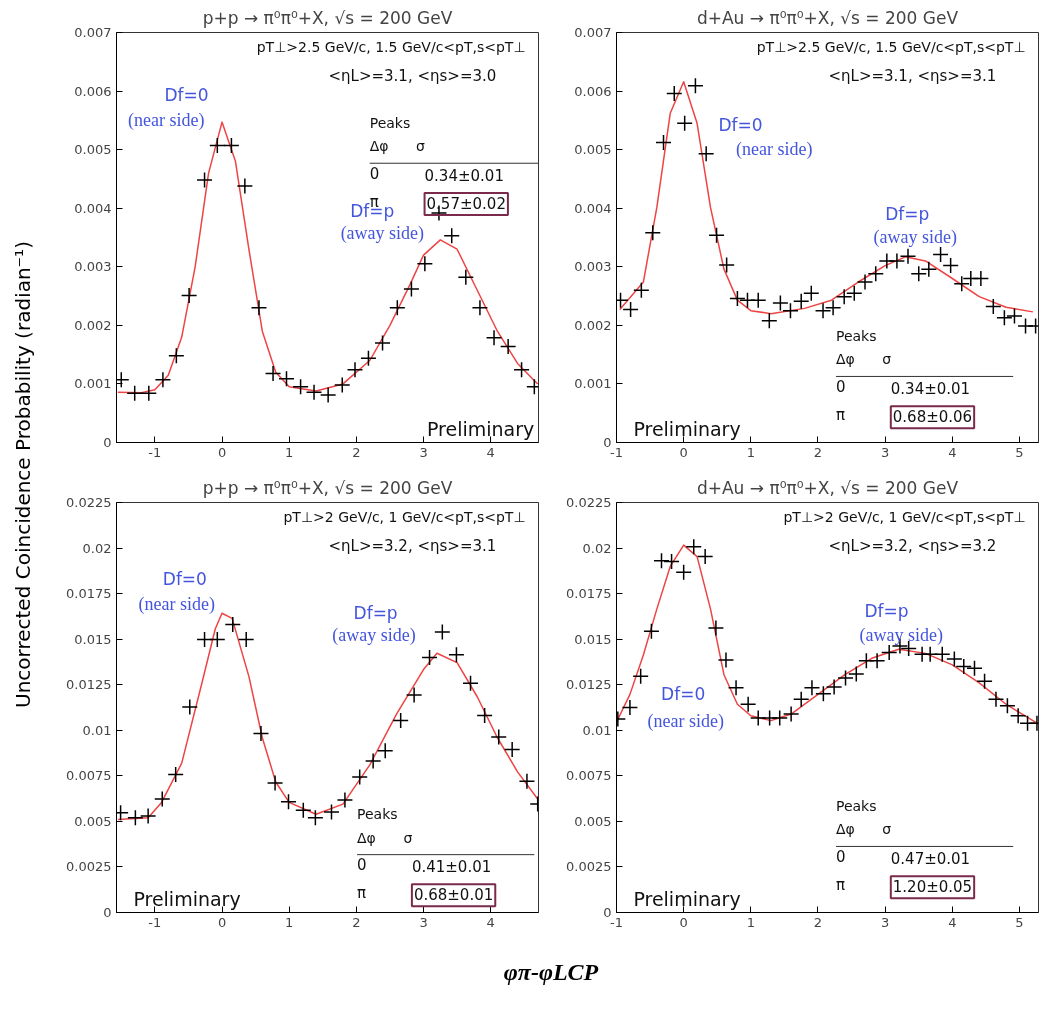 This screenshot has height=1019, width=1043. What do you see at coordinates (891, 46) in the screenshot?
I see `annotation: pT⊥>2.5 GeV/c, 1.5 GeV/c<pT,s<pT⊥` at bounding box center [891, 46].